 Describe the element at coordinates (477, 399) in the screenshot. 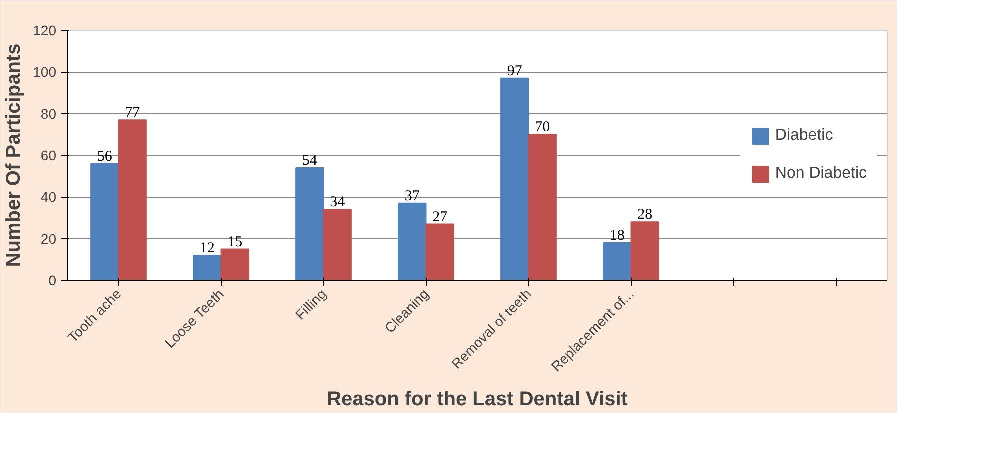

I see `x-axis-title: Reason for the Last Dental Visit` at that location.